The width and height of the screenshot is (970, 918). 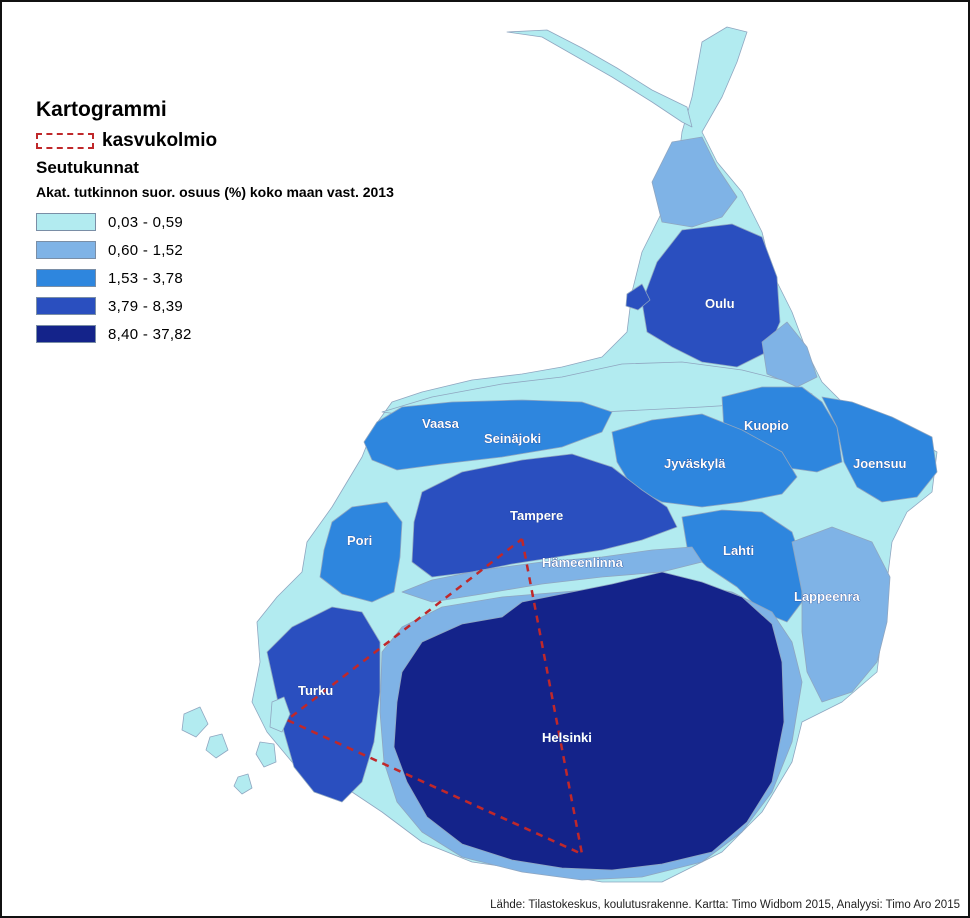 What do you see at coordinates (150, 334) in the screenshot?
I see `legend-class-label: 8,40 - 37,82` at bounding box center [150, 334].